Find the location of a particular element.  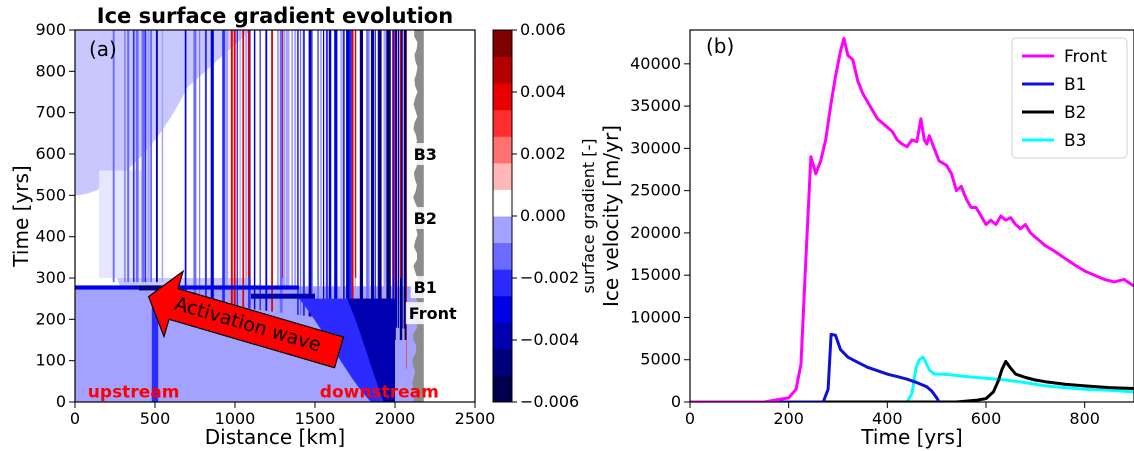

line-label: Front is located at coordinates (433, 313).